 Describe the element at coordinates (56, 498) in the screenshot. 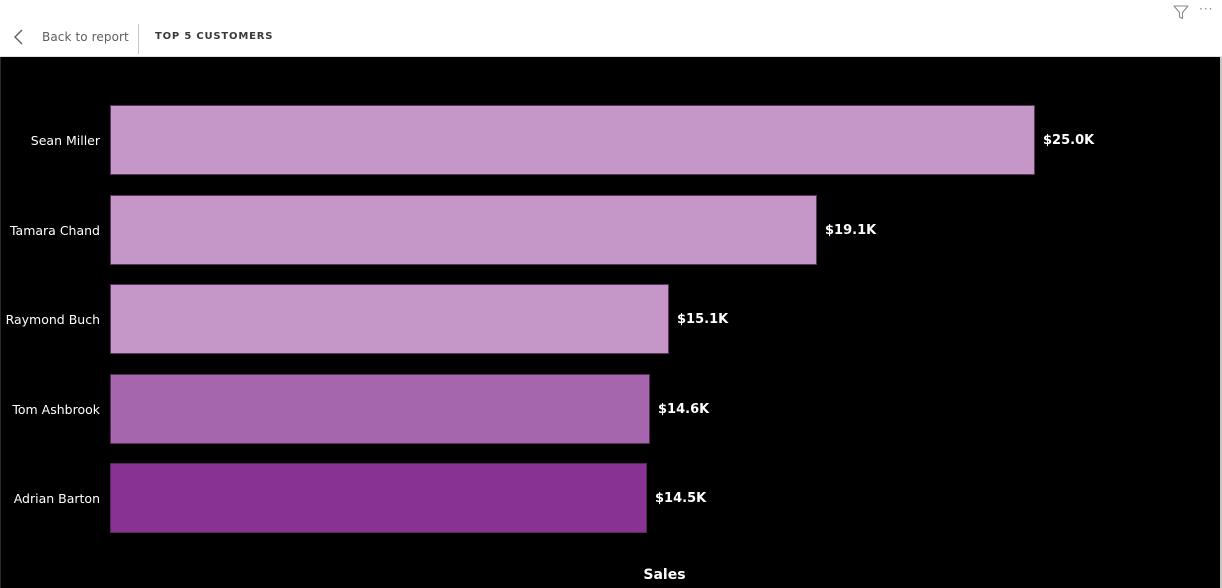

I see `category-label: Adrian Barton` at that location.